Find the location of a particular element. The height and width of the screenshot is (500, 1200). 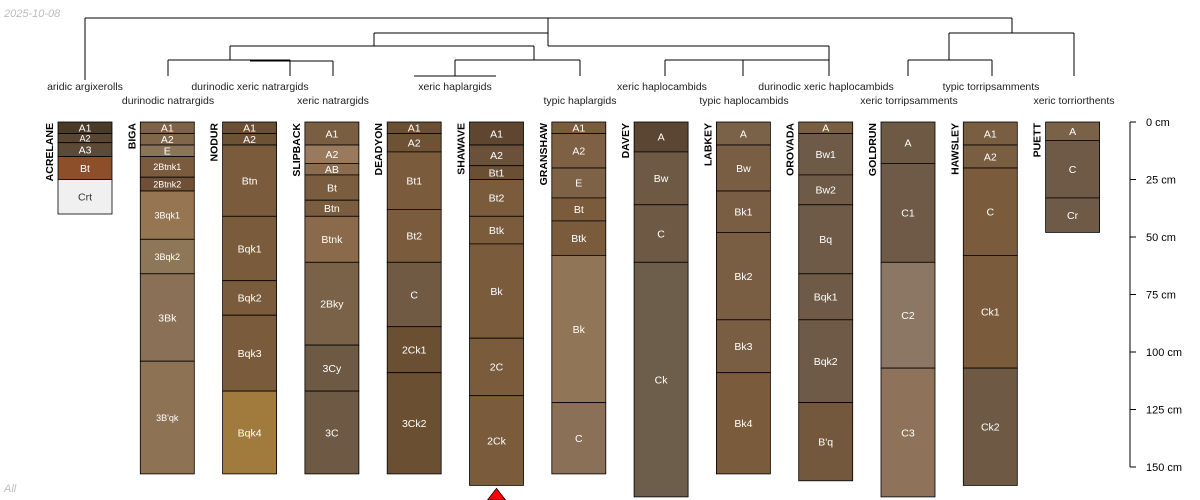

footer-label: All is located at coordinates (10, 489).